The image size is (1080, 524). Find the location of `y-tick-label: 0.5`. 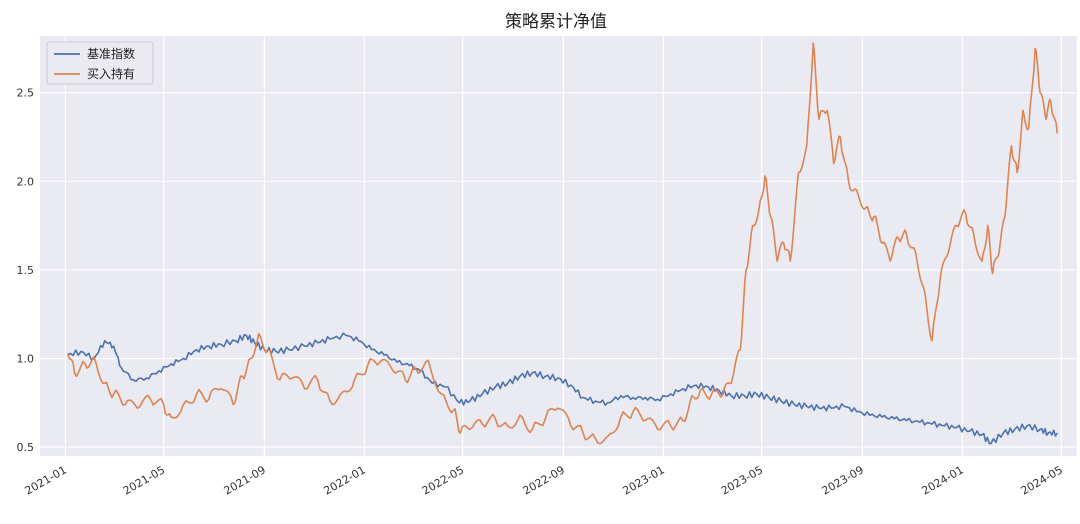

y-tick-label: 0.5 is located at coordinates (26, 447).